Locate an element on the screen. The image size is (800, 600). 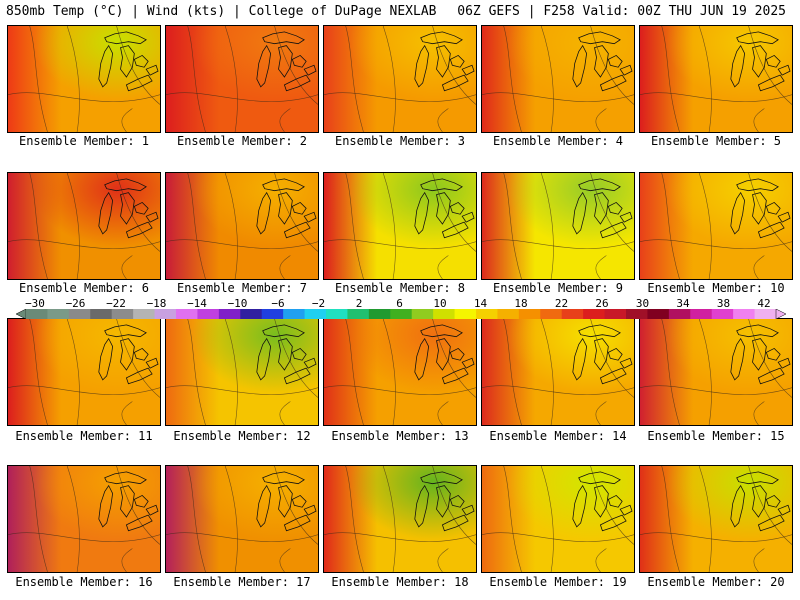
colorbar-tick-label: −6 is located at coordinates (278, 303).